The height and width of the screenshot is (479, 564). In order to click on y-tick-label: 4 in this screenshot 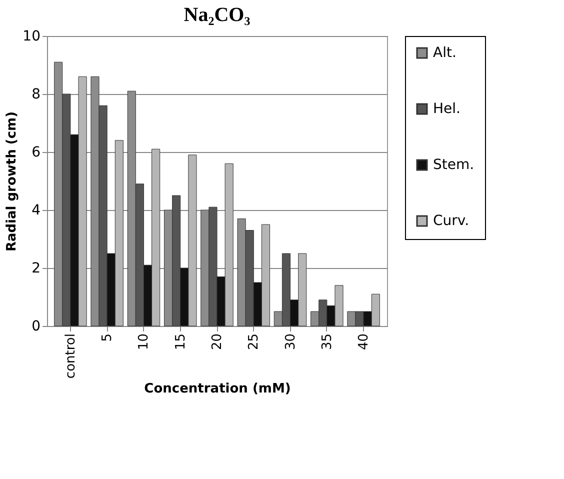, I will do `click(36, 210)`.